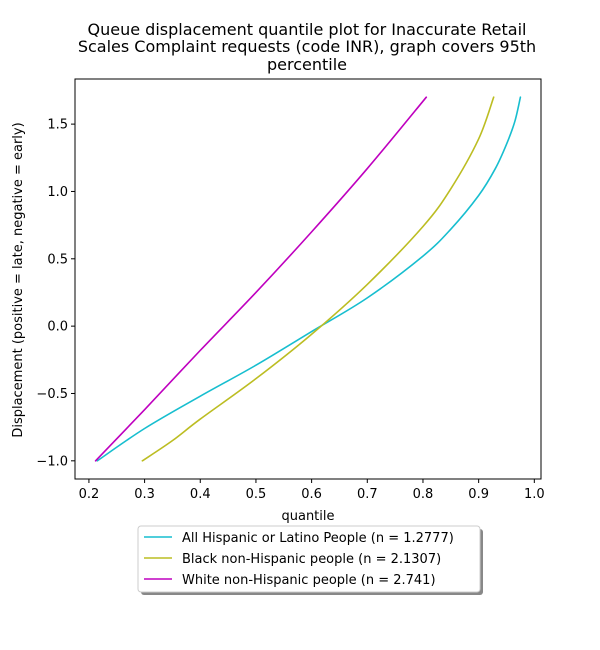 This screenshot has height=650, width=600. Describe the element at coordinates (57, 259) in the screenshot. I see `y-tick-label: 0.5` at that location.